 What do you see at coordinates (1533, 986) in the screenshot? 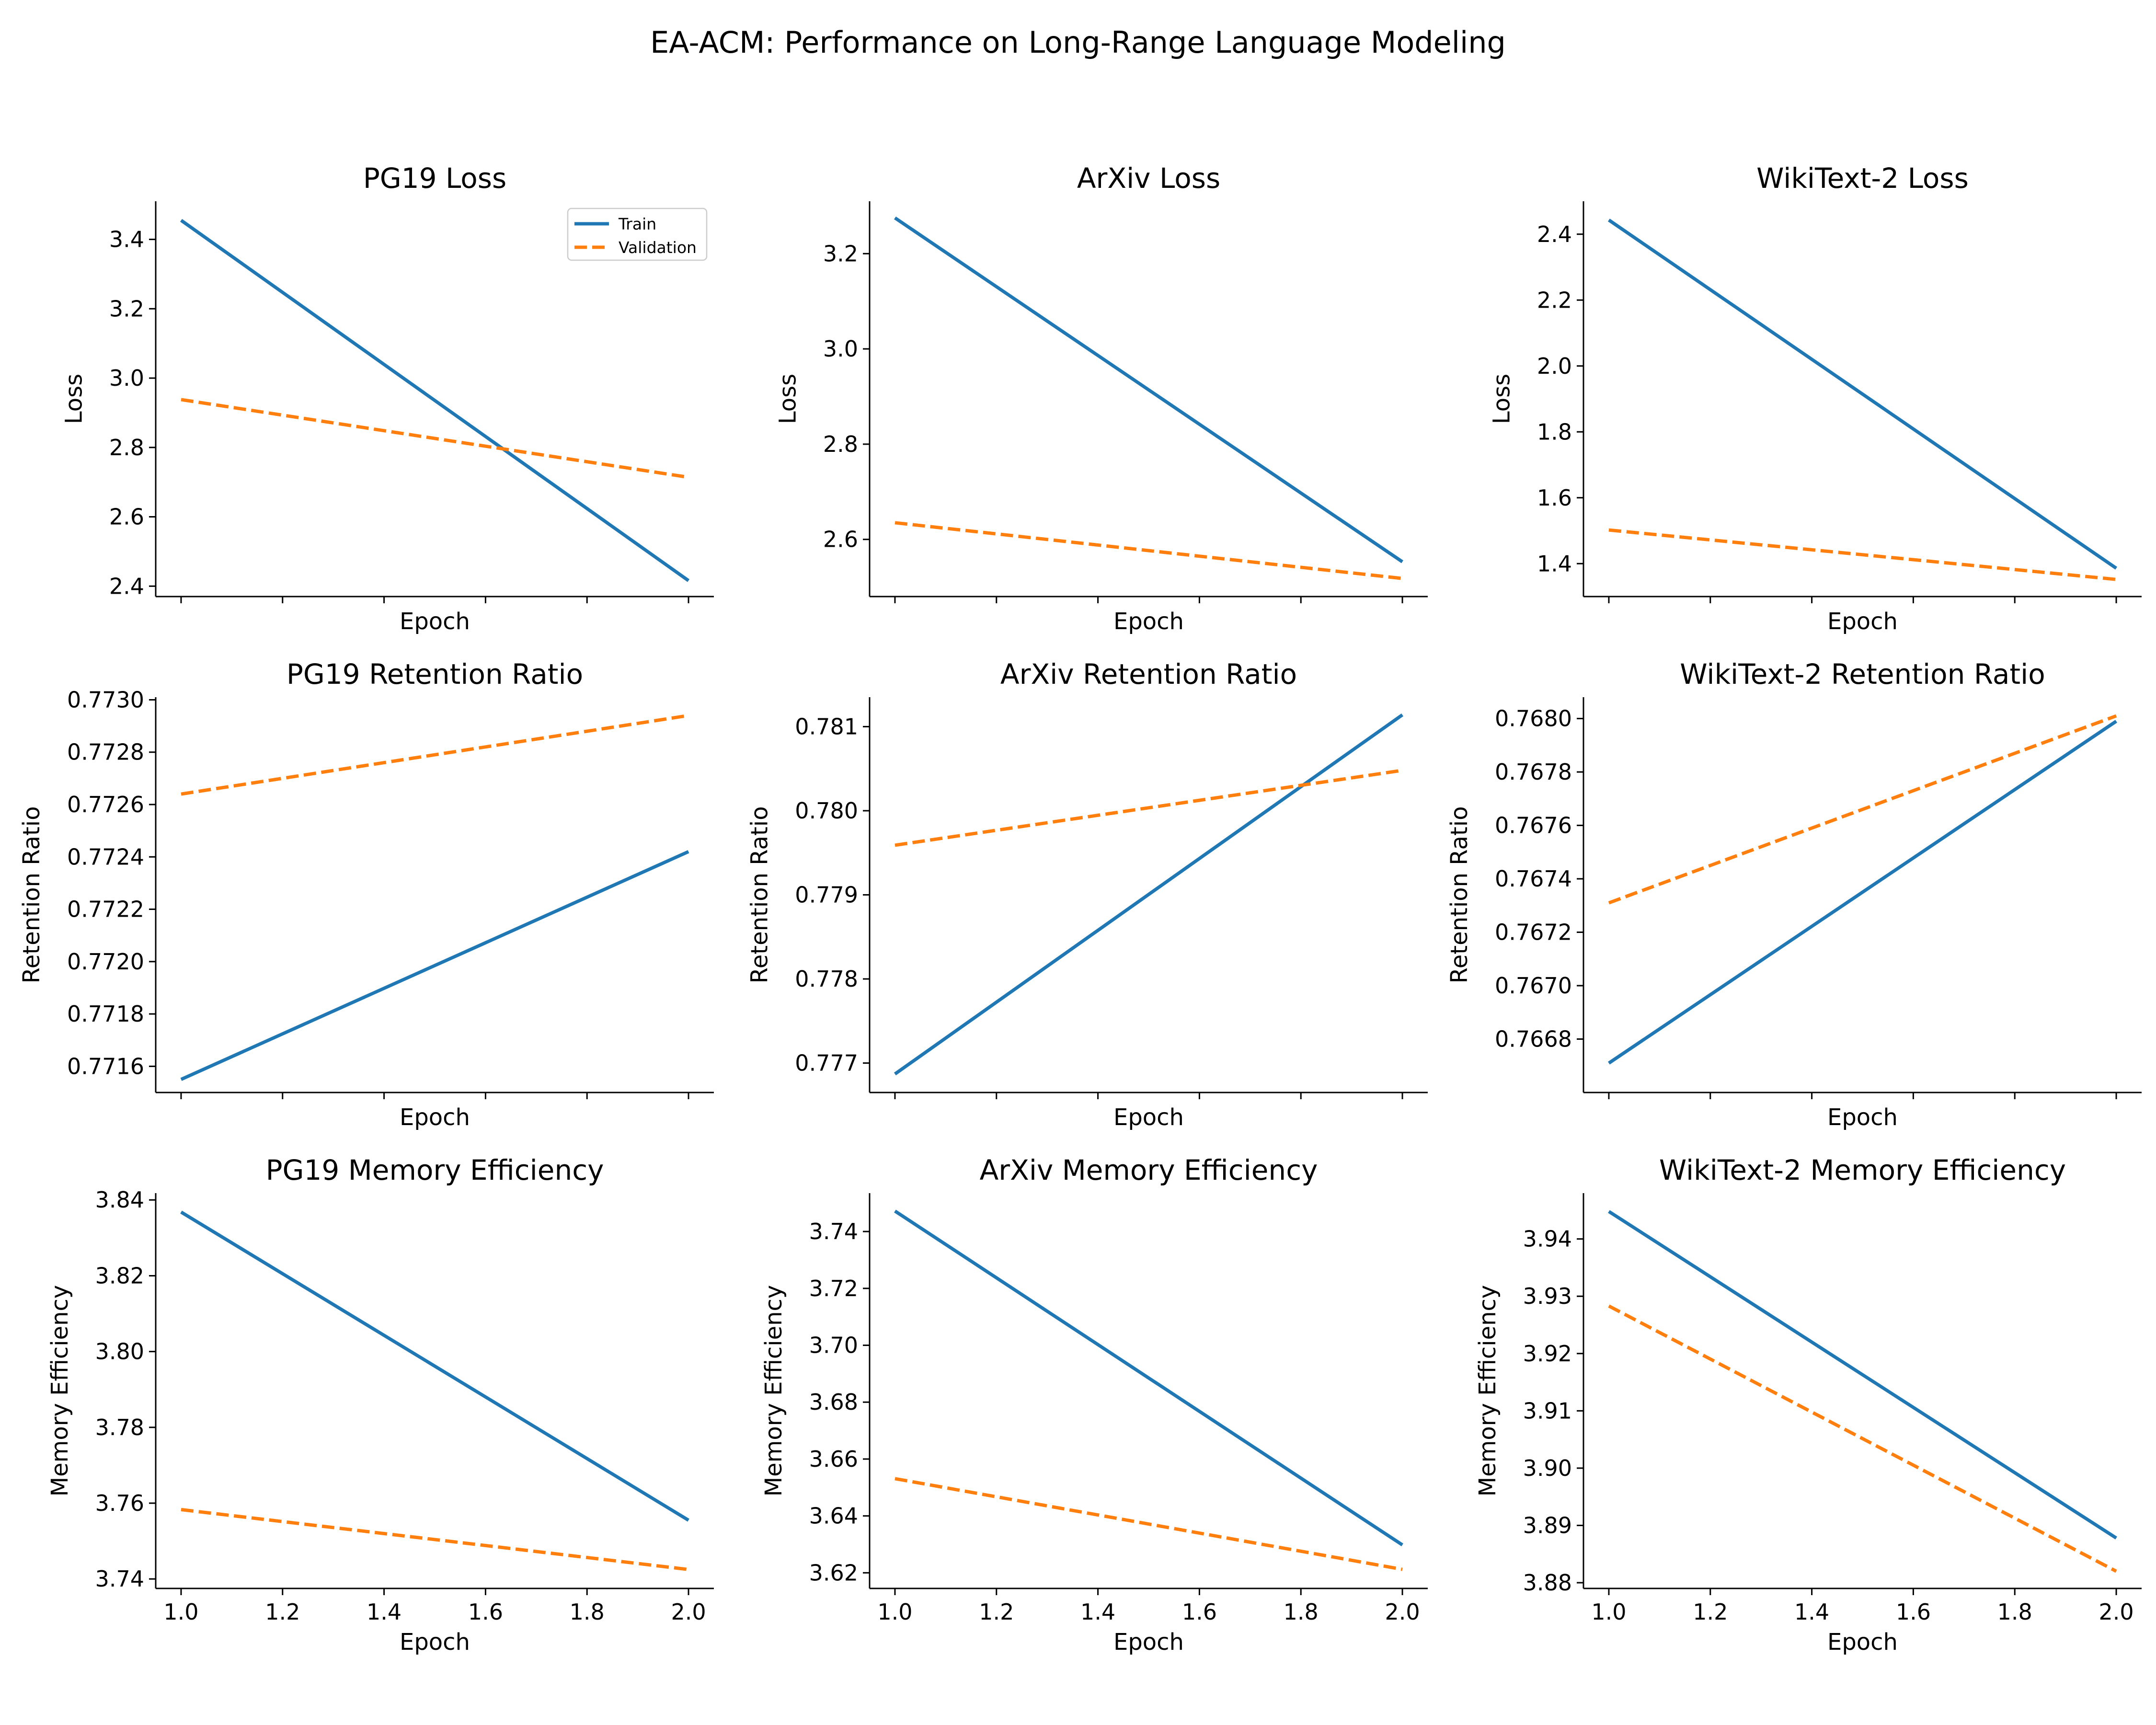
I see `y-tick-label: 0.7670` at bounding box center [1533, 986].